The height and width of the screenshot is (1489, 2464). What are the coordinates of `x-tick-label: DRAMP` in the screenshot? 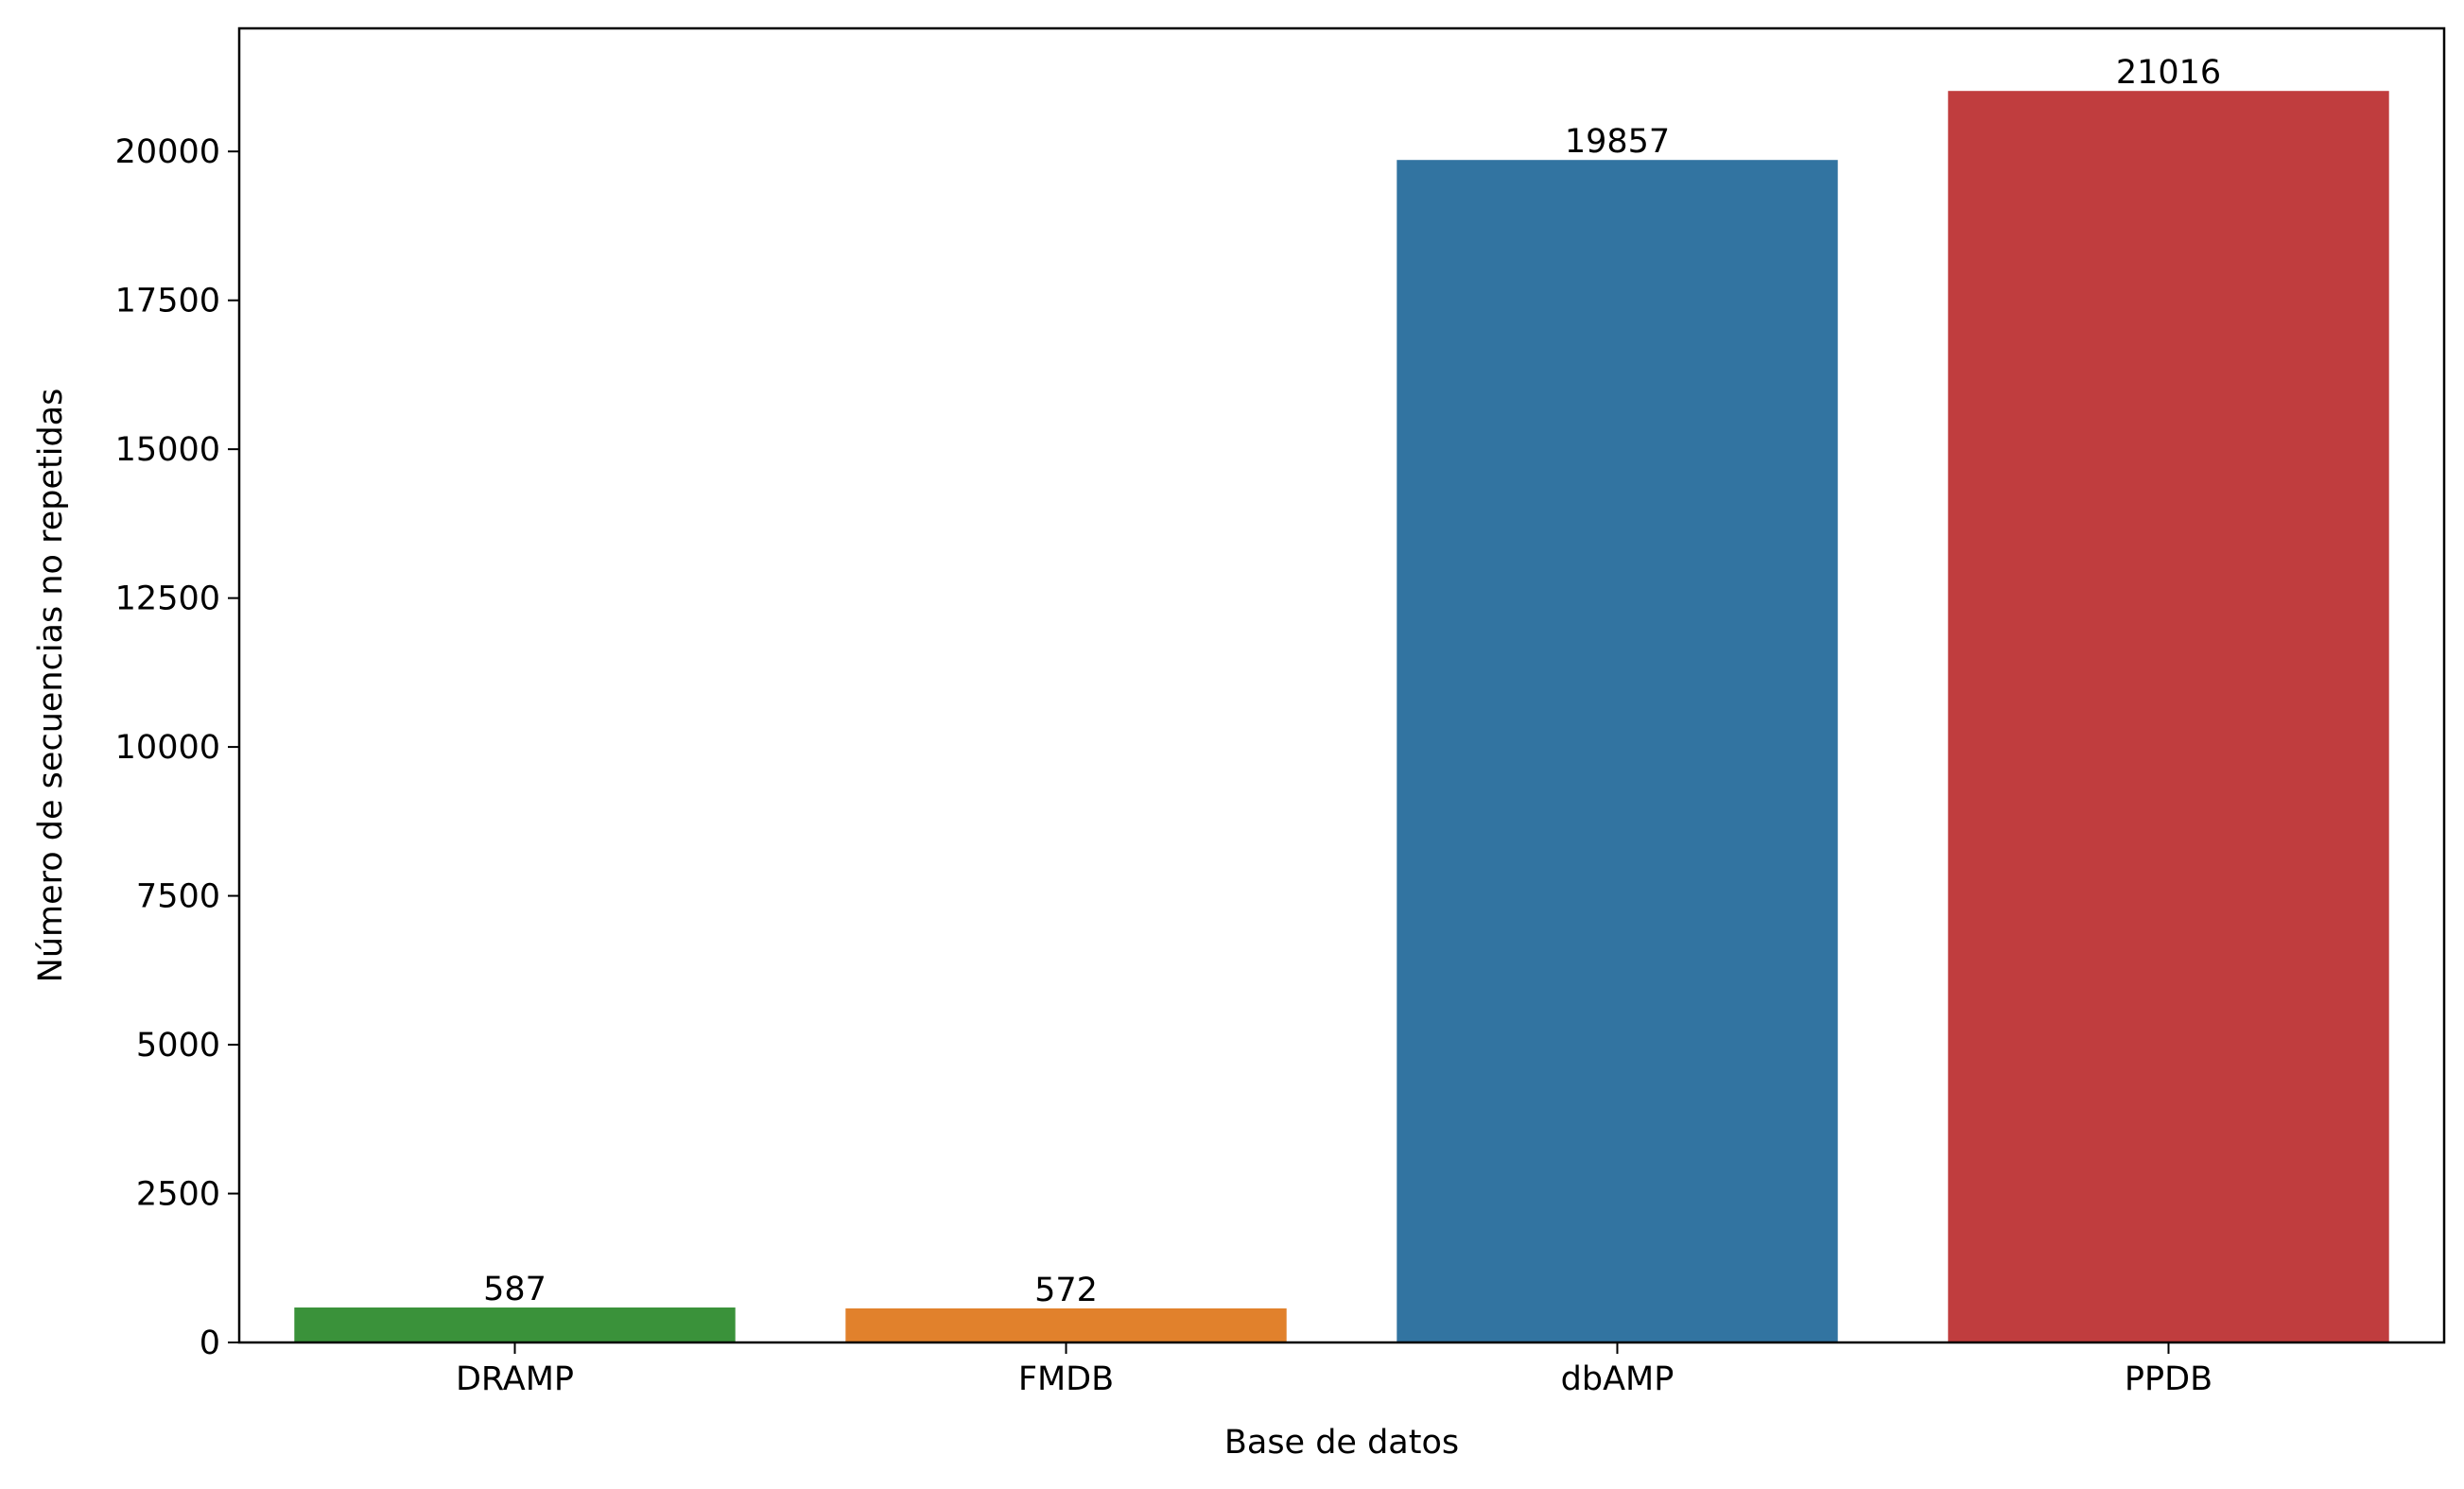 It's located at (515, 1379).